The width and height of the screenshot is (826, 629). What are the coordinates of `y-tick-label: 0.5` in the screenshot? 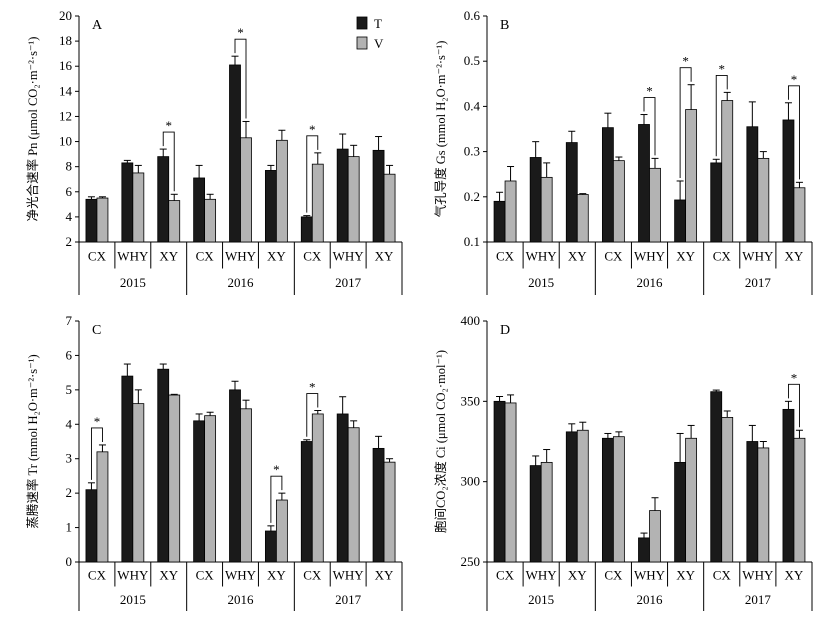 It's located at (472, 60).